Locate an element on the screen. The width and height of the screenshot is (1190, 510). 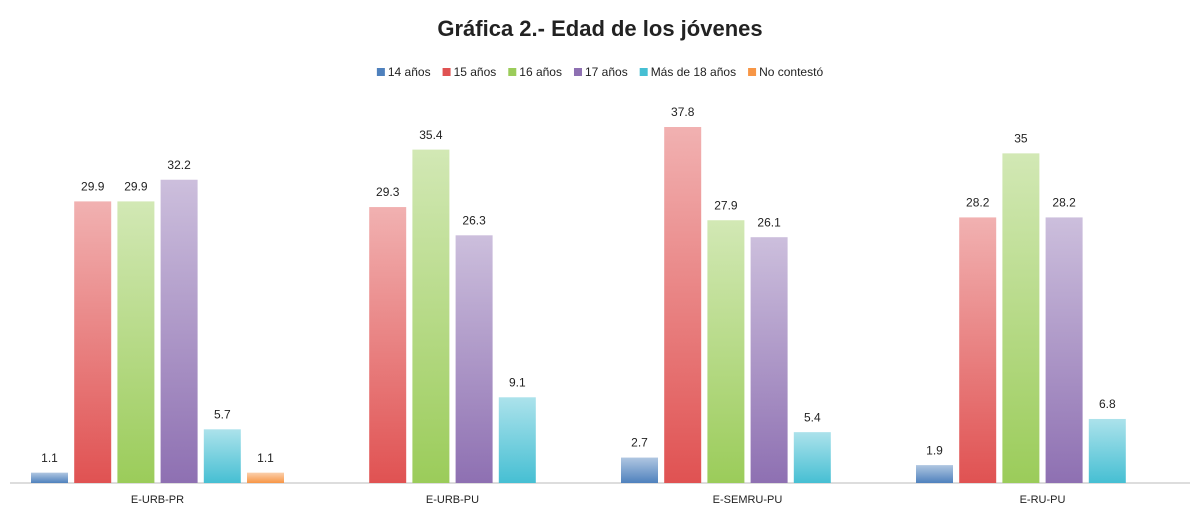
value-label: 5.4 is located at coordinates (812, 417).